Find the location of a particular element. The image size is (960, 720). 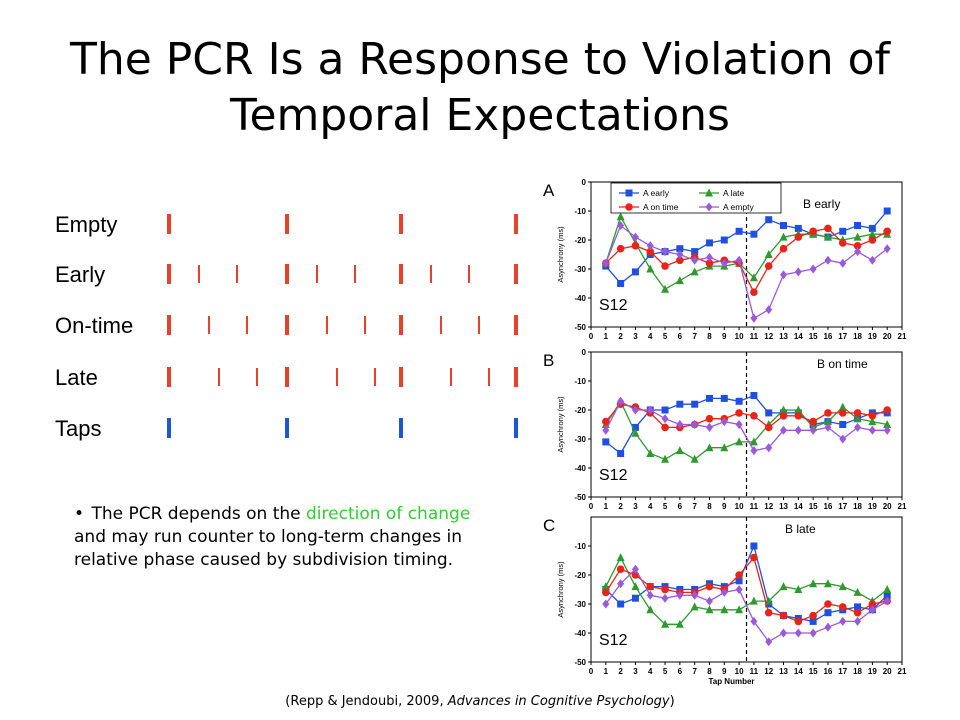

y-tick-label: -20 is located at coordinates (580, 240).